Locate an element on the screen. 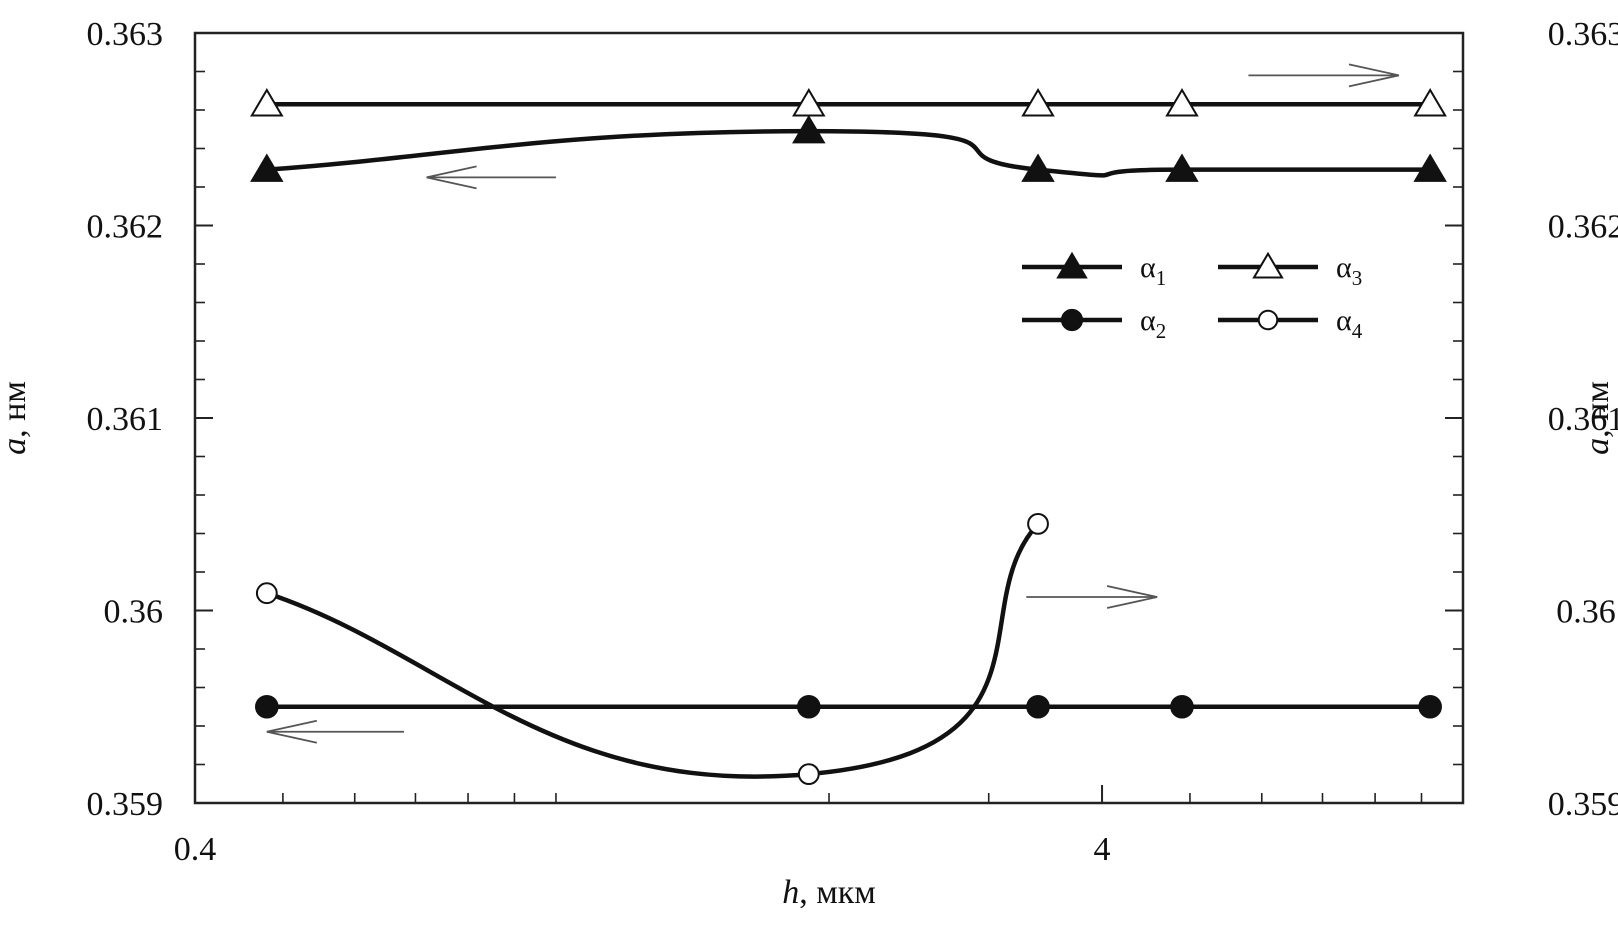  y-tick-label-left: 0.362 is located at coordinates (125, 227).